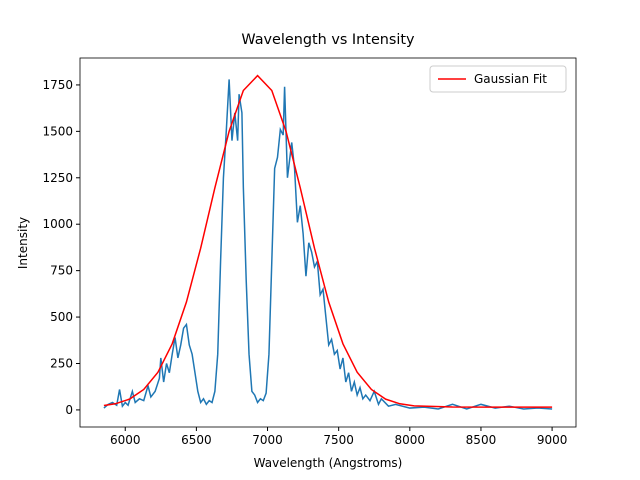 This screenshot has height=480, width=640. What do you see at coordinates (57, 224) in the screenshot?
I see `y-tick-label: 1000` at bounding box center [57, 224].